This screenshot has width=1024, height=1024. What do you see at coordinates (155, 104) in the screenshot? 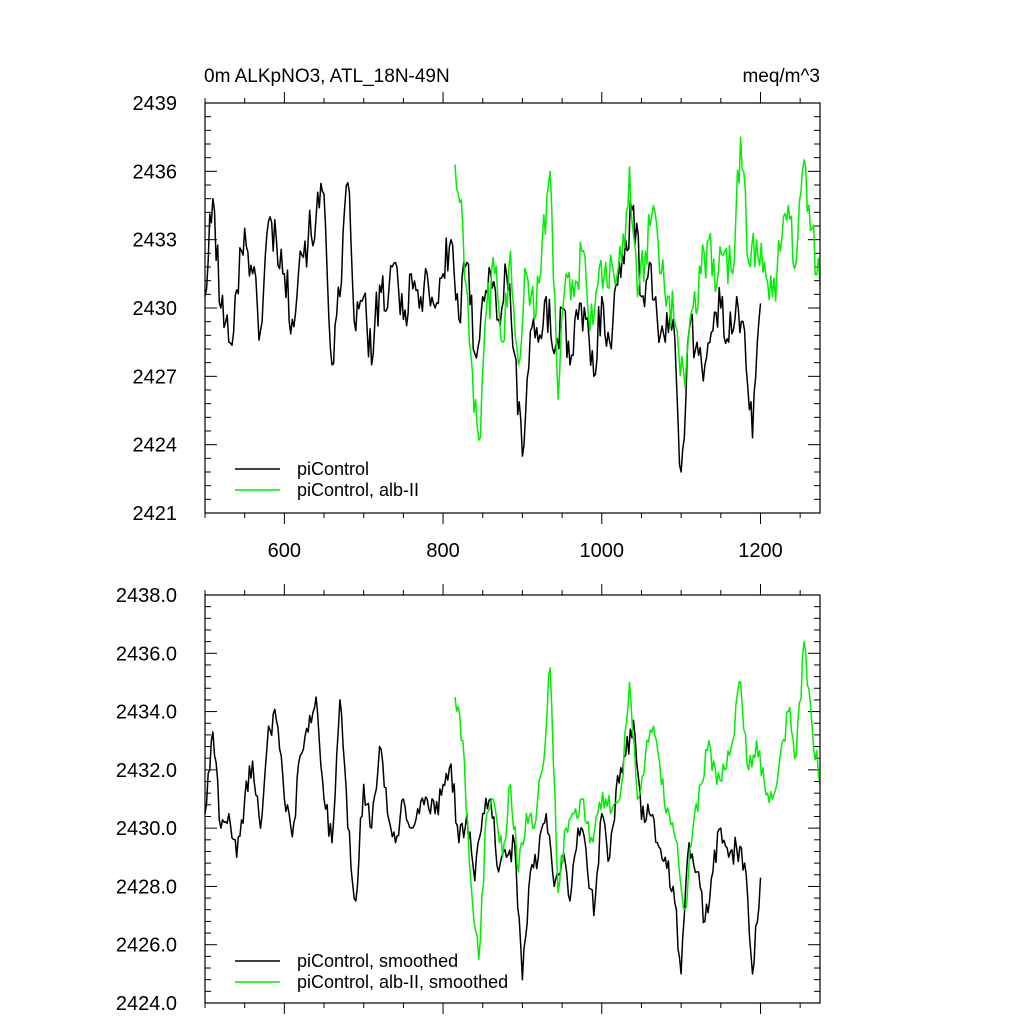
I see `y-tick-label: 2439` at bounding box center [155, 104].